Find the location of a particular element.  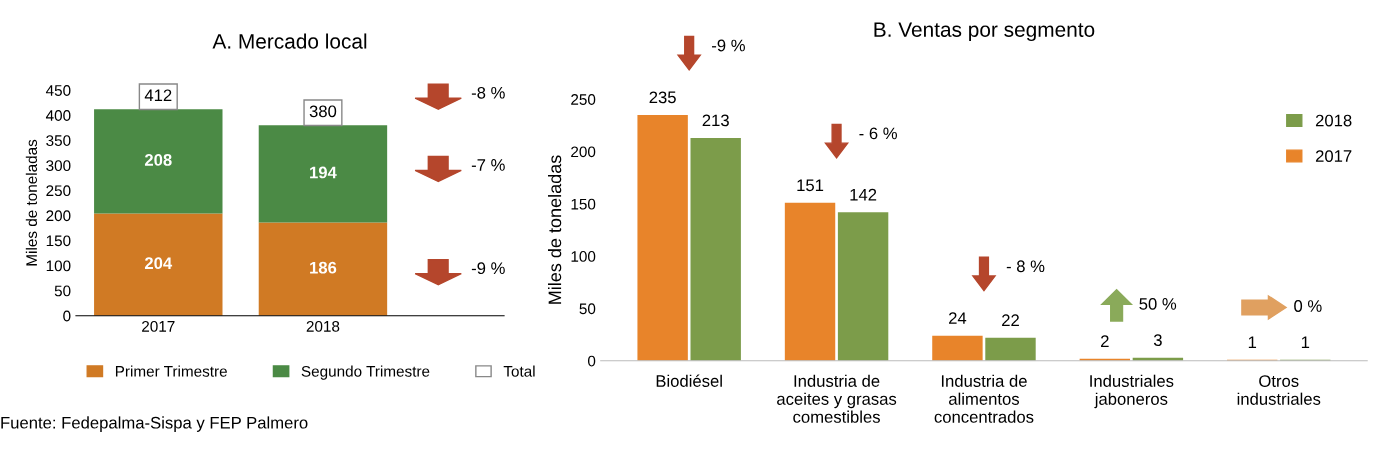

legend-label: 2018 is located at coordinates (1333, 120).